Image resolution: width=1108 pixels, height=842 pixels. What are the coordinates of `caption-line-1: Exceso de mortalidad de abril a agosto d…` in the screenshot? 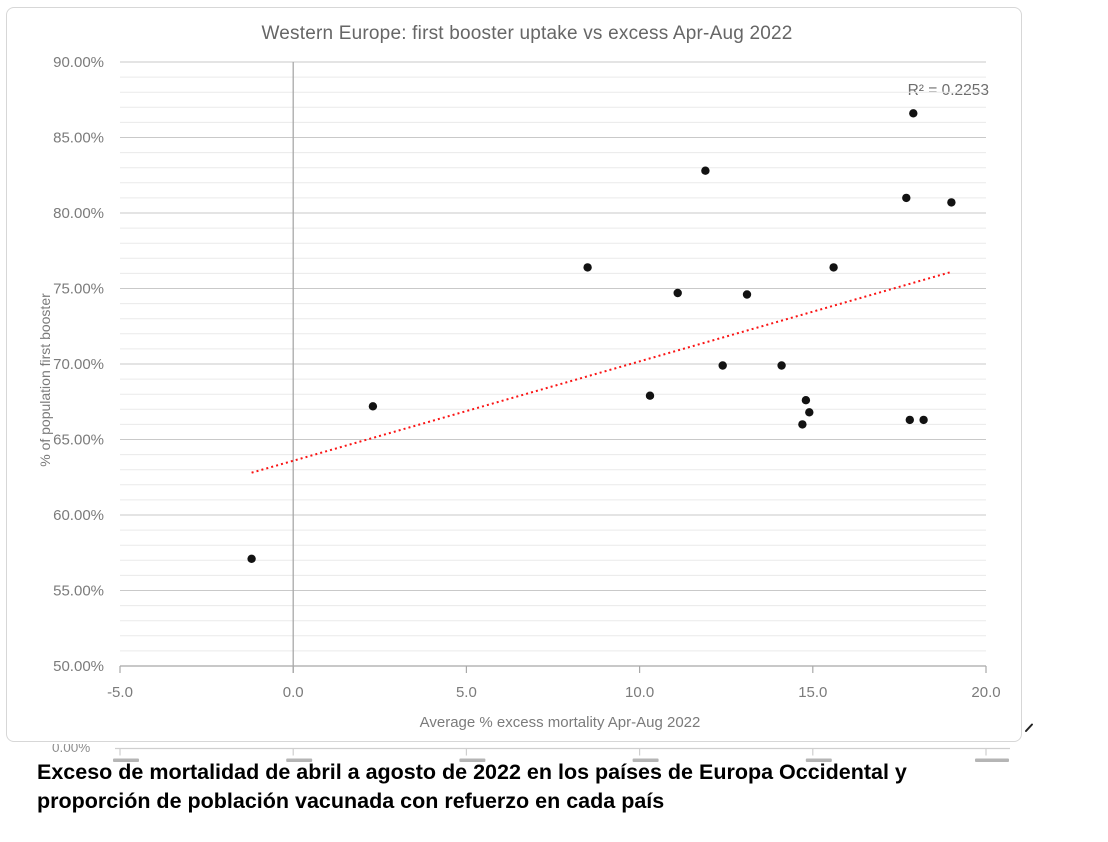 It's located at (472, 772).